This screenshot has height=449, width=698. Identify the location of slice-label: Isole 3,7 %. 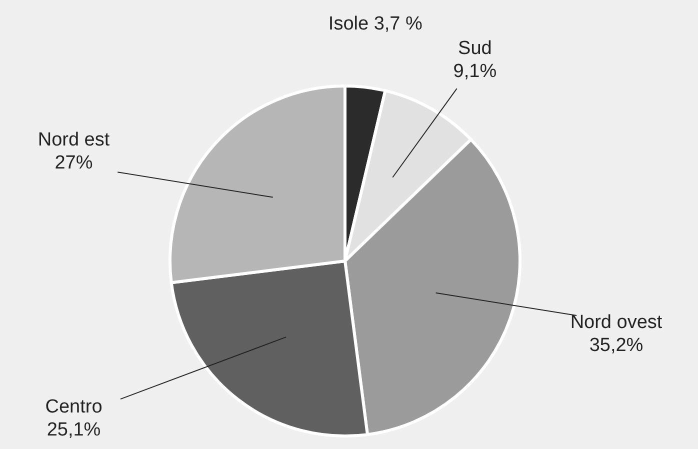
(375, 24).